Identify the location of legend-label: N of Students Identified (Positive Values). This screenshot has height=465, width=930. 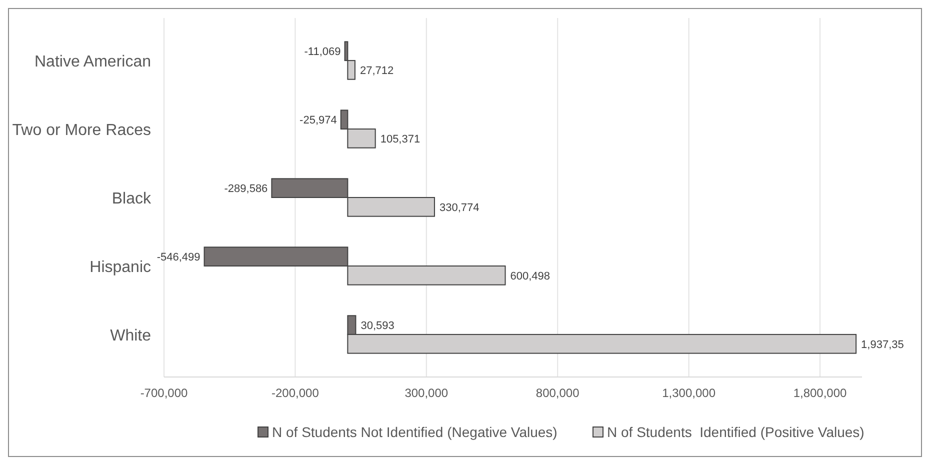
(735, 432).